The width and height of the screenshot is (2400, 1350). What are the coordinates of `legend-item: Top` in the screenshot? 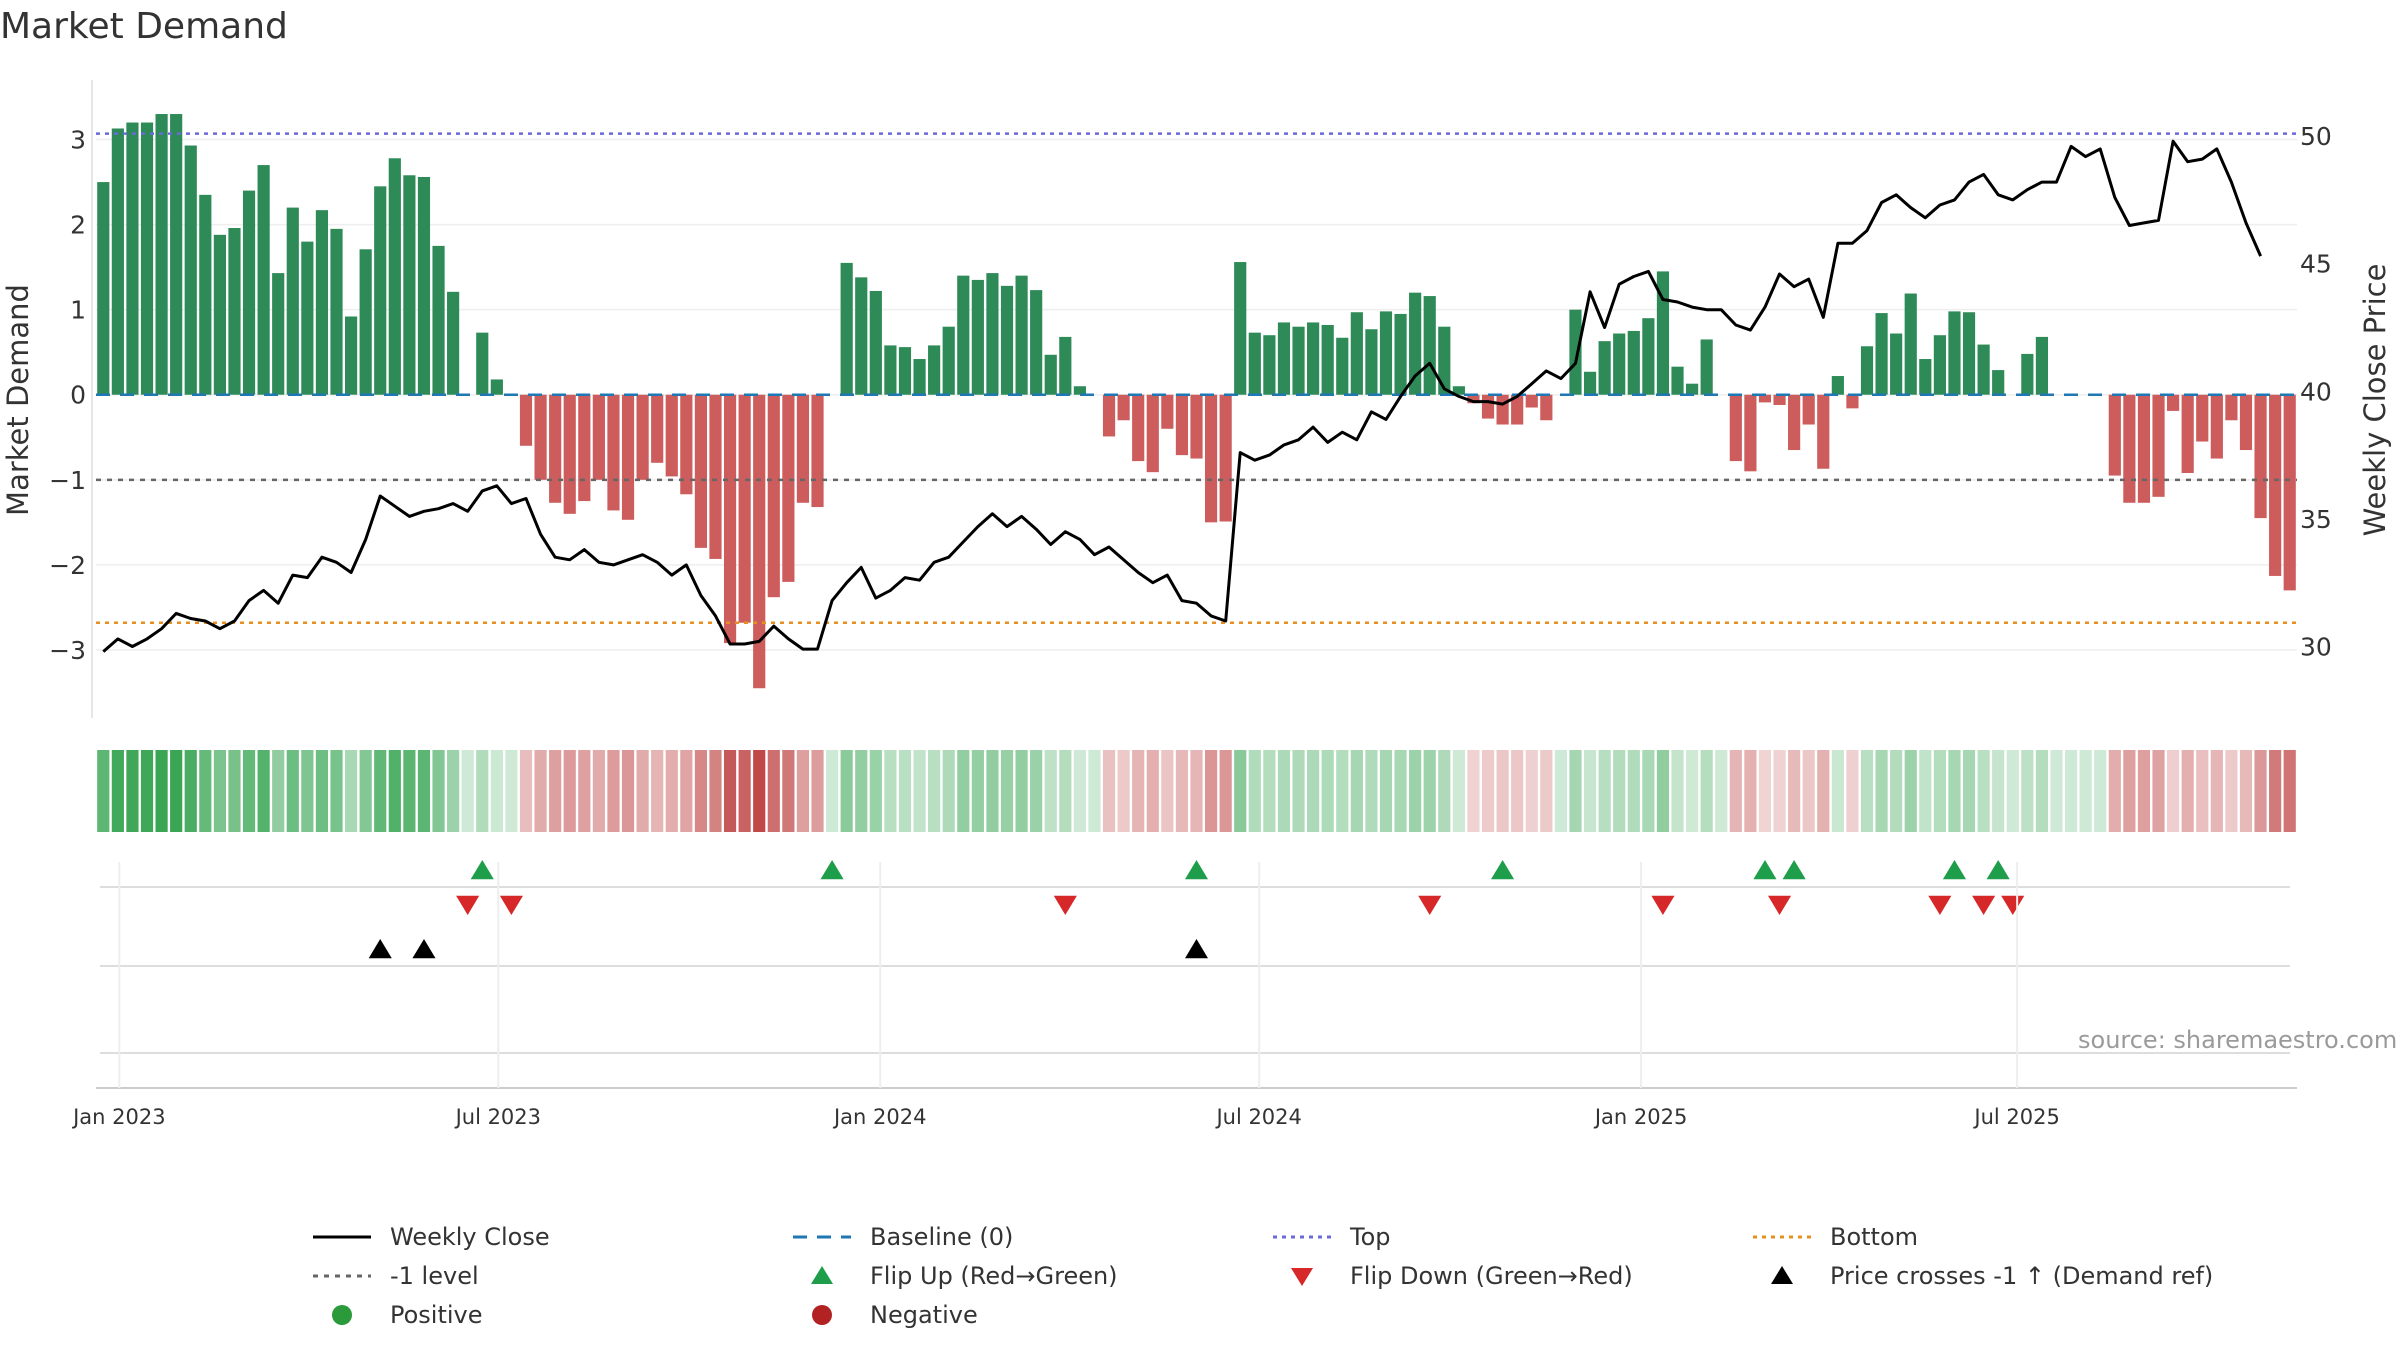 It's located at (1331, 1237).